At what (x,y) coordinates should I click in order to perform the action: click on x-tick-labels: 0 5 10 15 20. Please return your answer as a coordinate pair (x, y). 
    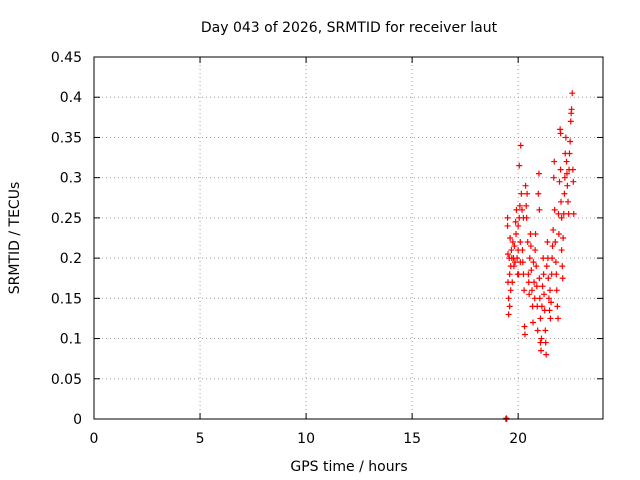
    Looking at the image, I should click on (309, 439).